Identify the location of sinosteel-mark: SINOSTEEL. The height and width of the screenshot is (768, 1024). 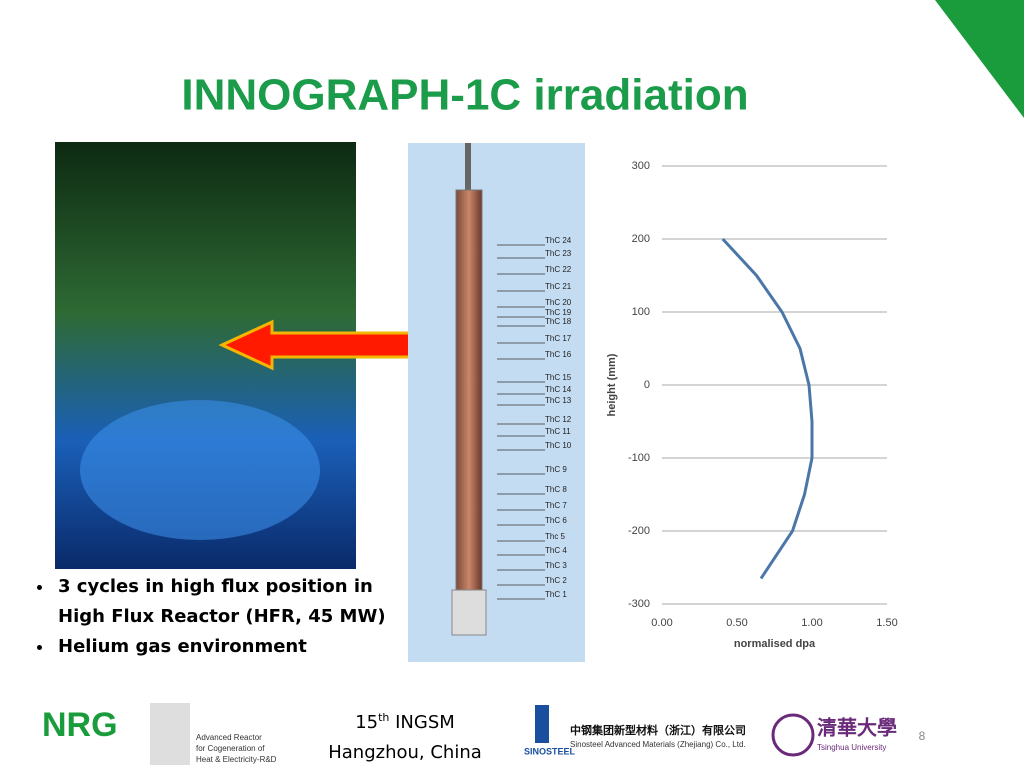
(550, 751).